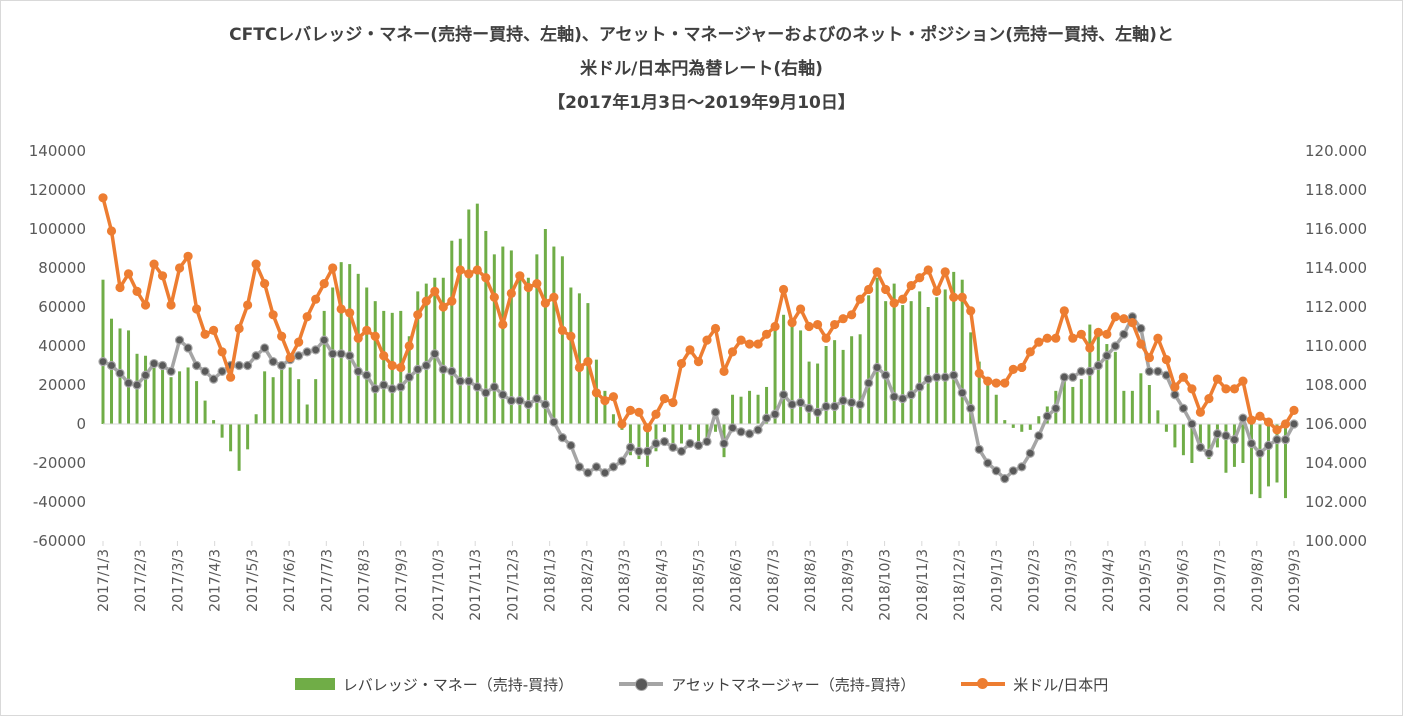  Describe the element at coordinates (57, 229) in the screenshot. I see `left-axis-tick-label: 100000` at that location.